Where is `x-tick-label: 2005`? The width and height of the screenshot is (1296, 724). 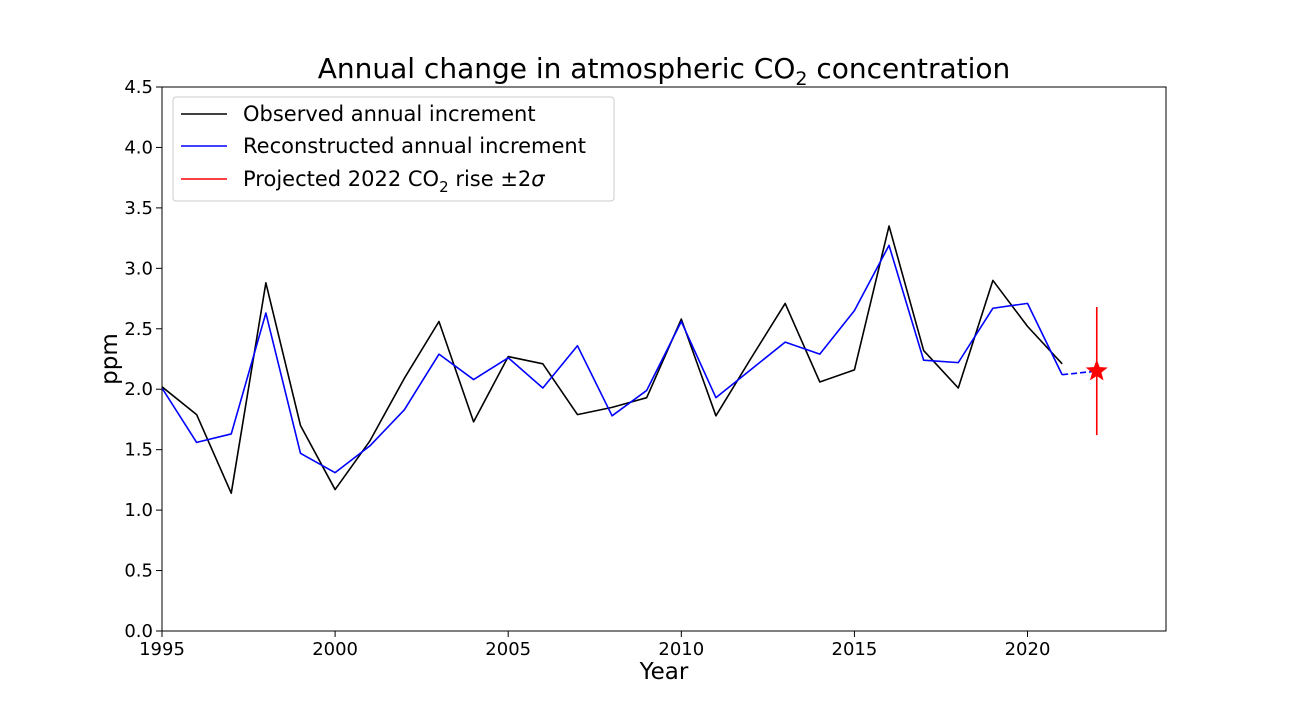 x-tick-label: 2005 is located at coordinates (508, 649).